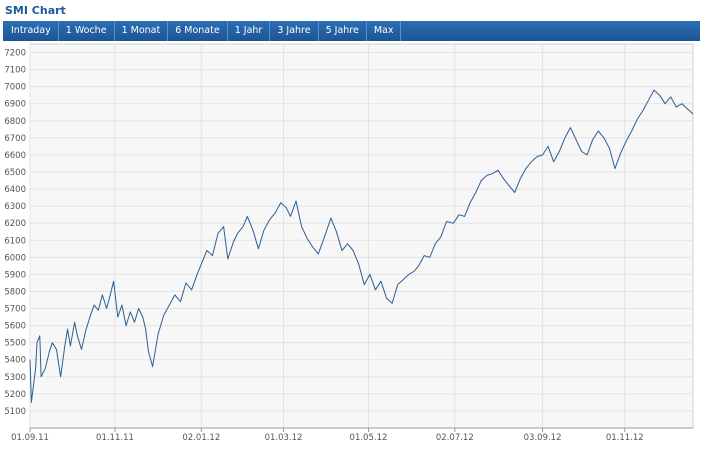  What do you see at coordinates (15, 275) in the screenshot?
I see `y-tick-label: 5900` at bounding box center [15, 275].